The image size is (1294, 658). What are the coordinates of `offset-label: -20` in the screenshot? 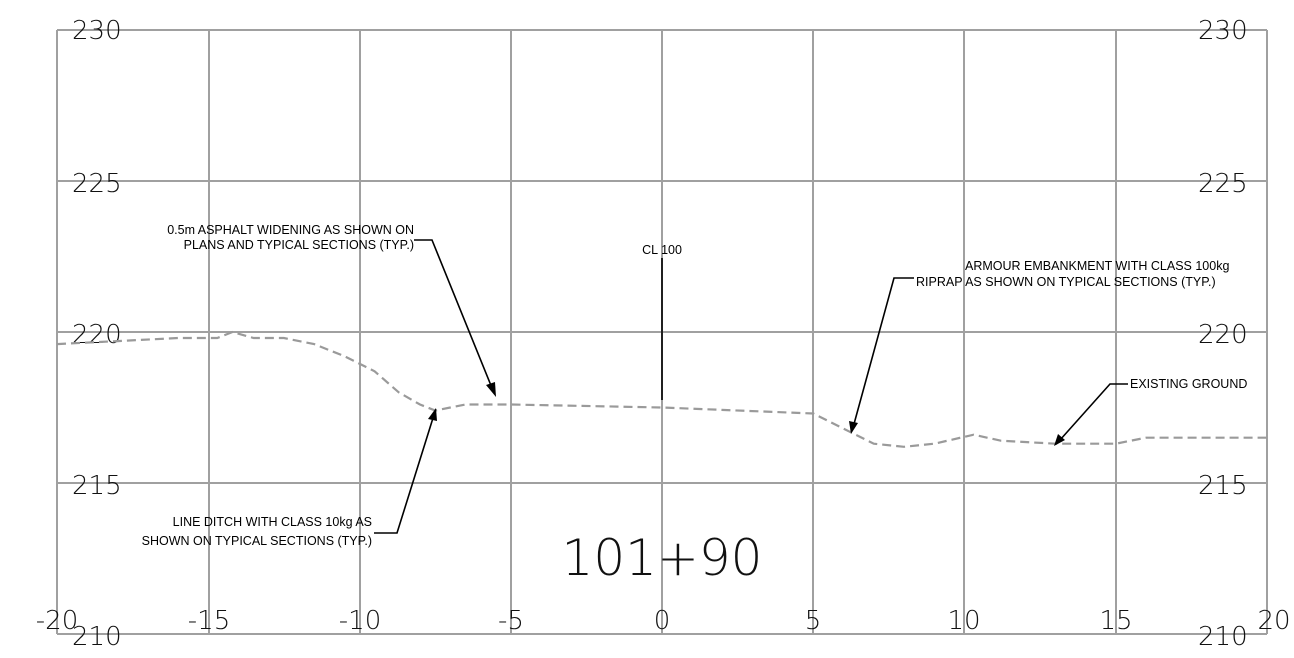 It's located at (57, 621).